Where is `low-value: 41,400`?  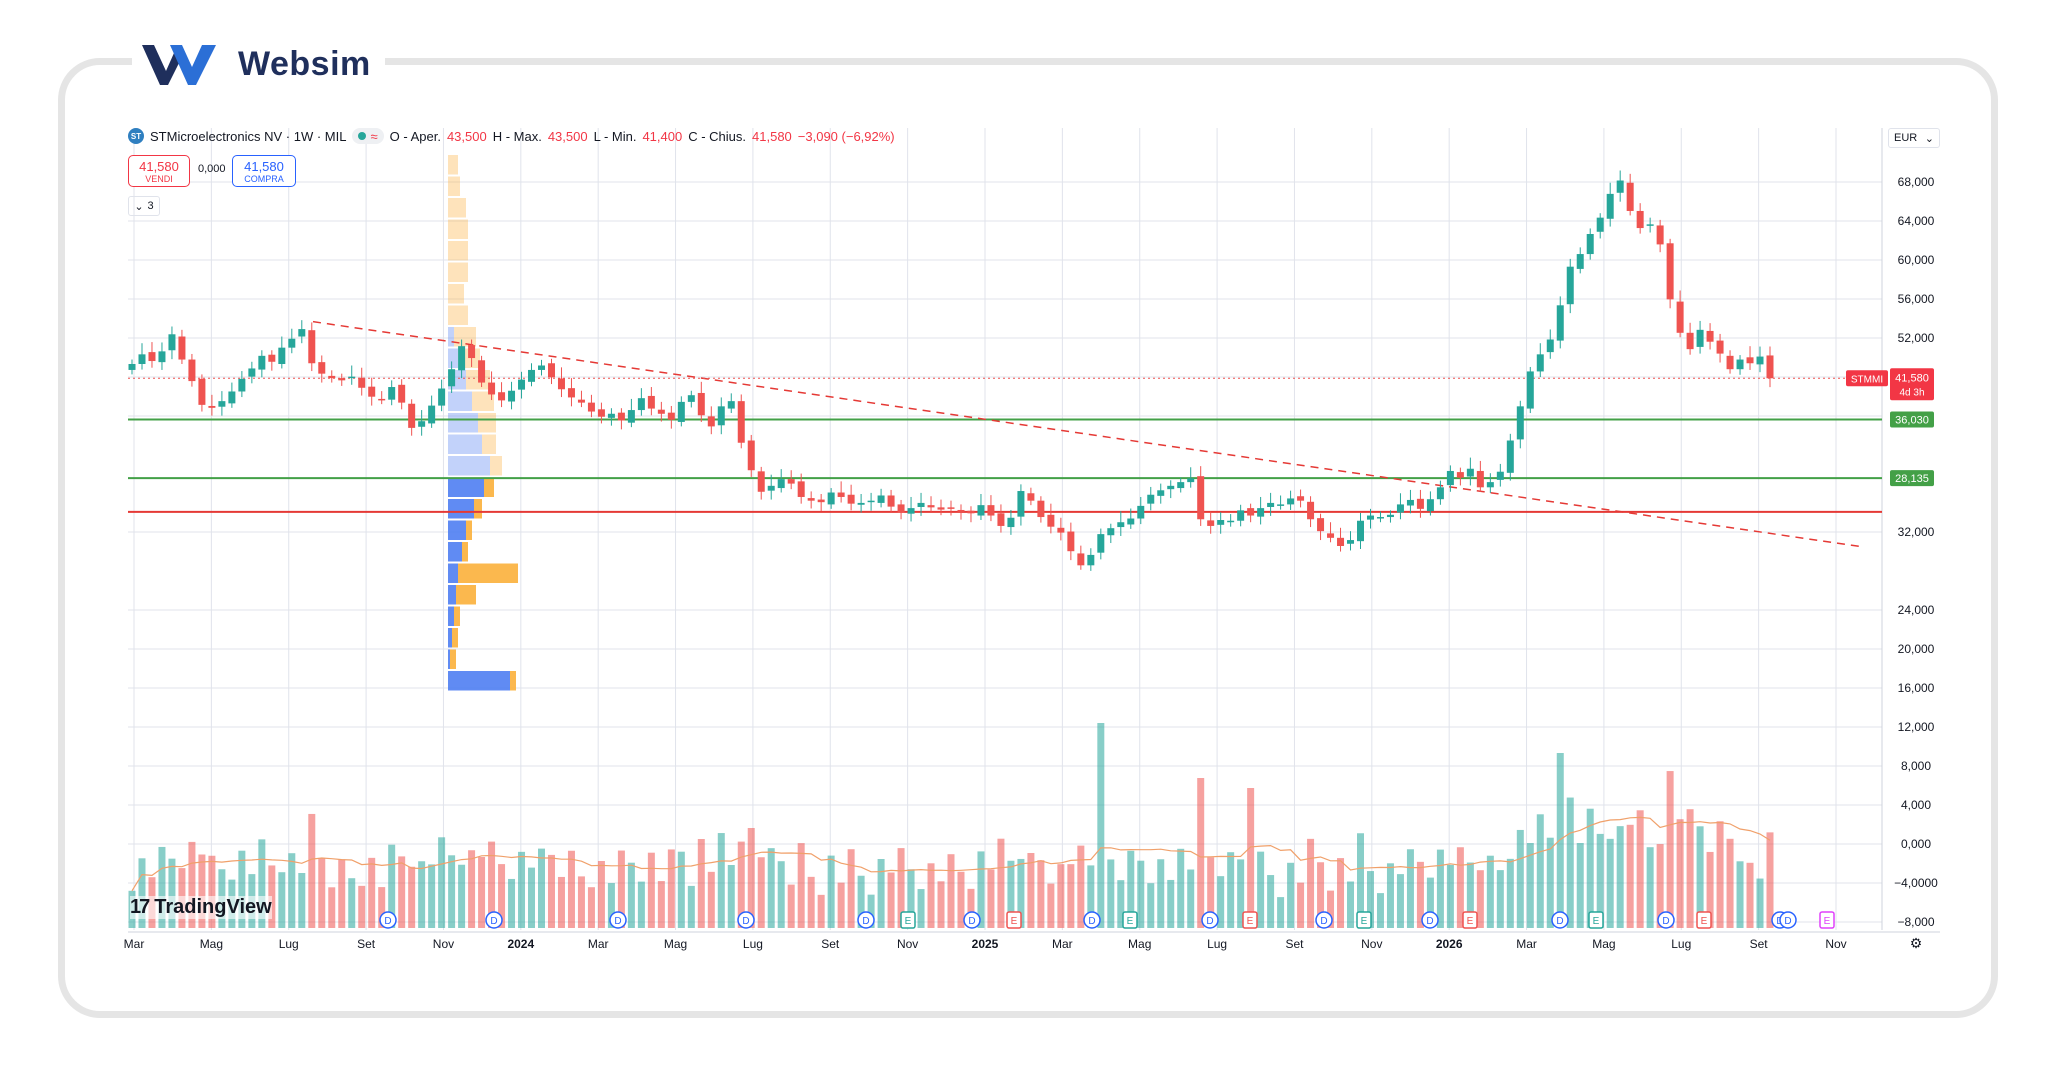
low-value: 41,400 is located at coordinates (662, 136).